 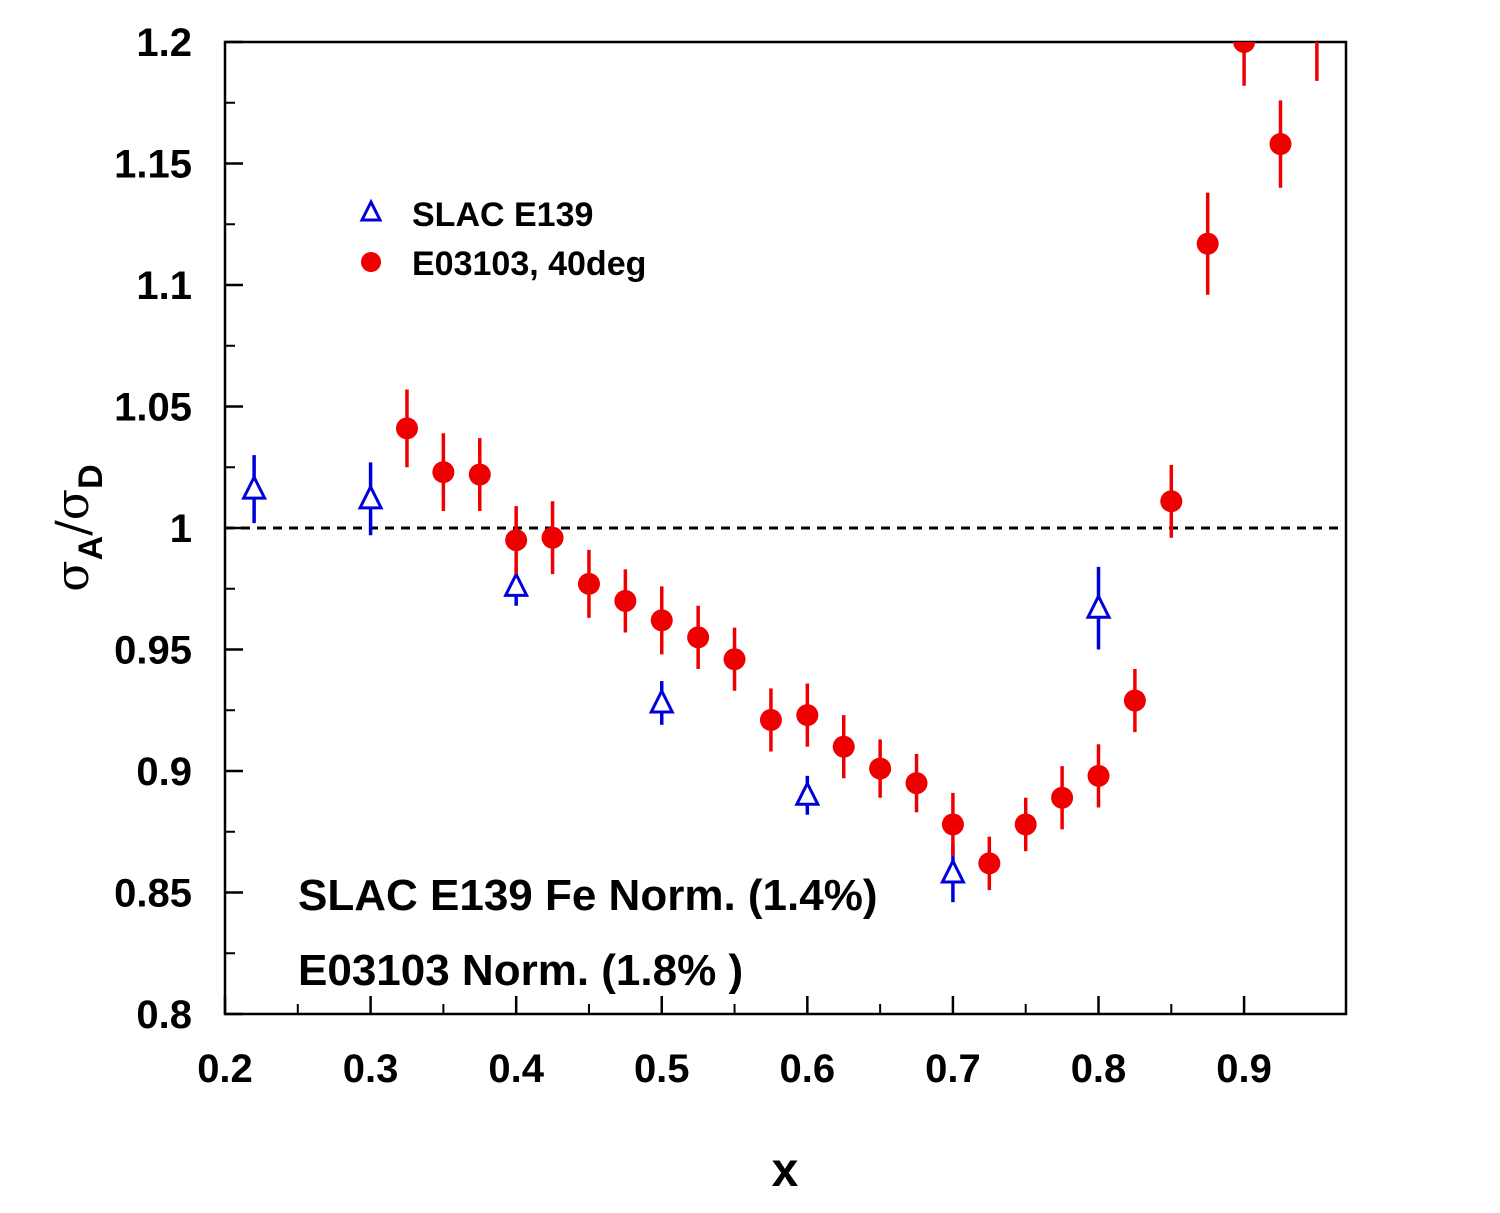 I want to click on legend-label-series-1: SLAC E139, so click(x=502, y=215).